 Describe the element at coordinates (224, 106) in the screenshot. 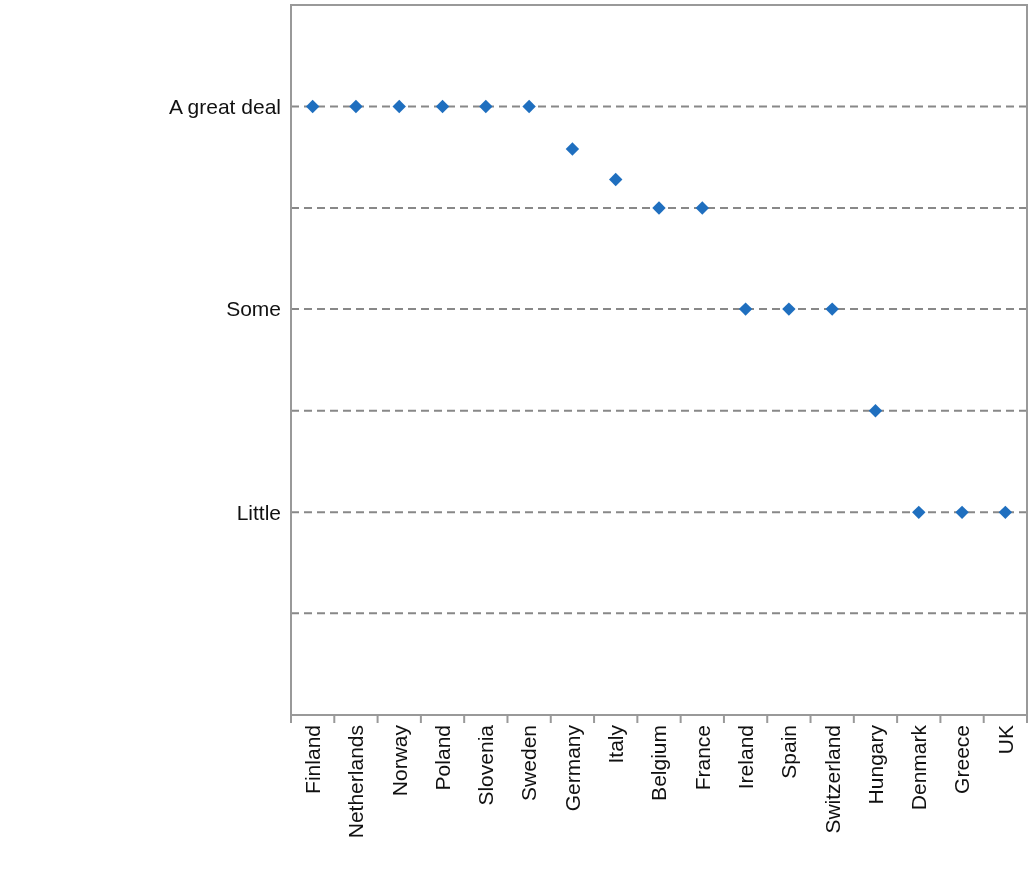

I see `ref-line-label: A great deal` at that location.